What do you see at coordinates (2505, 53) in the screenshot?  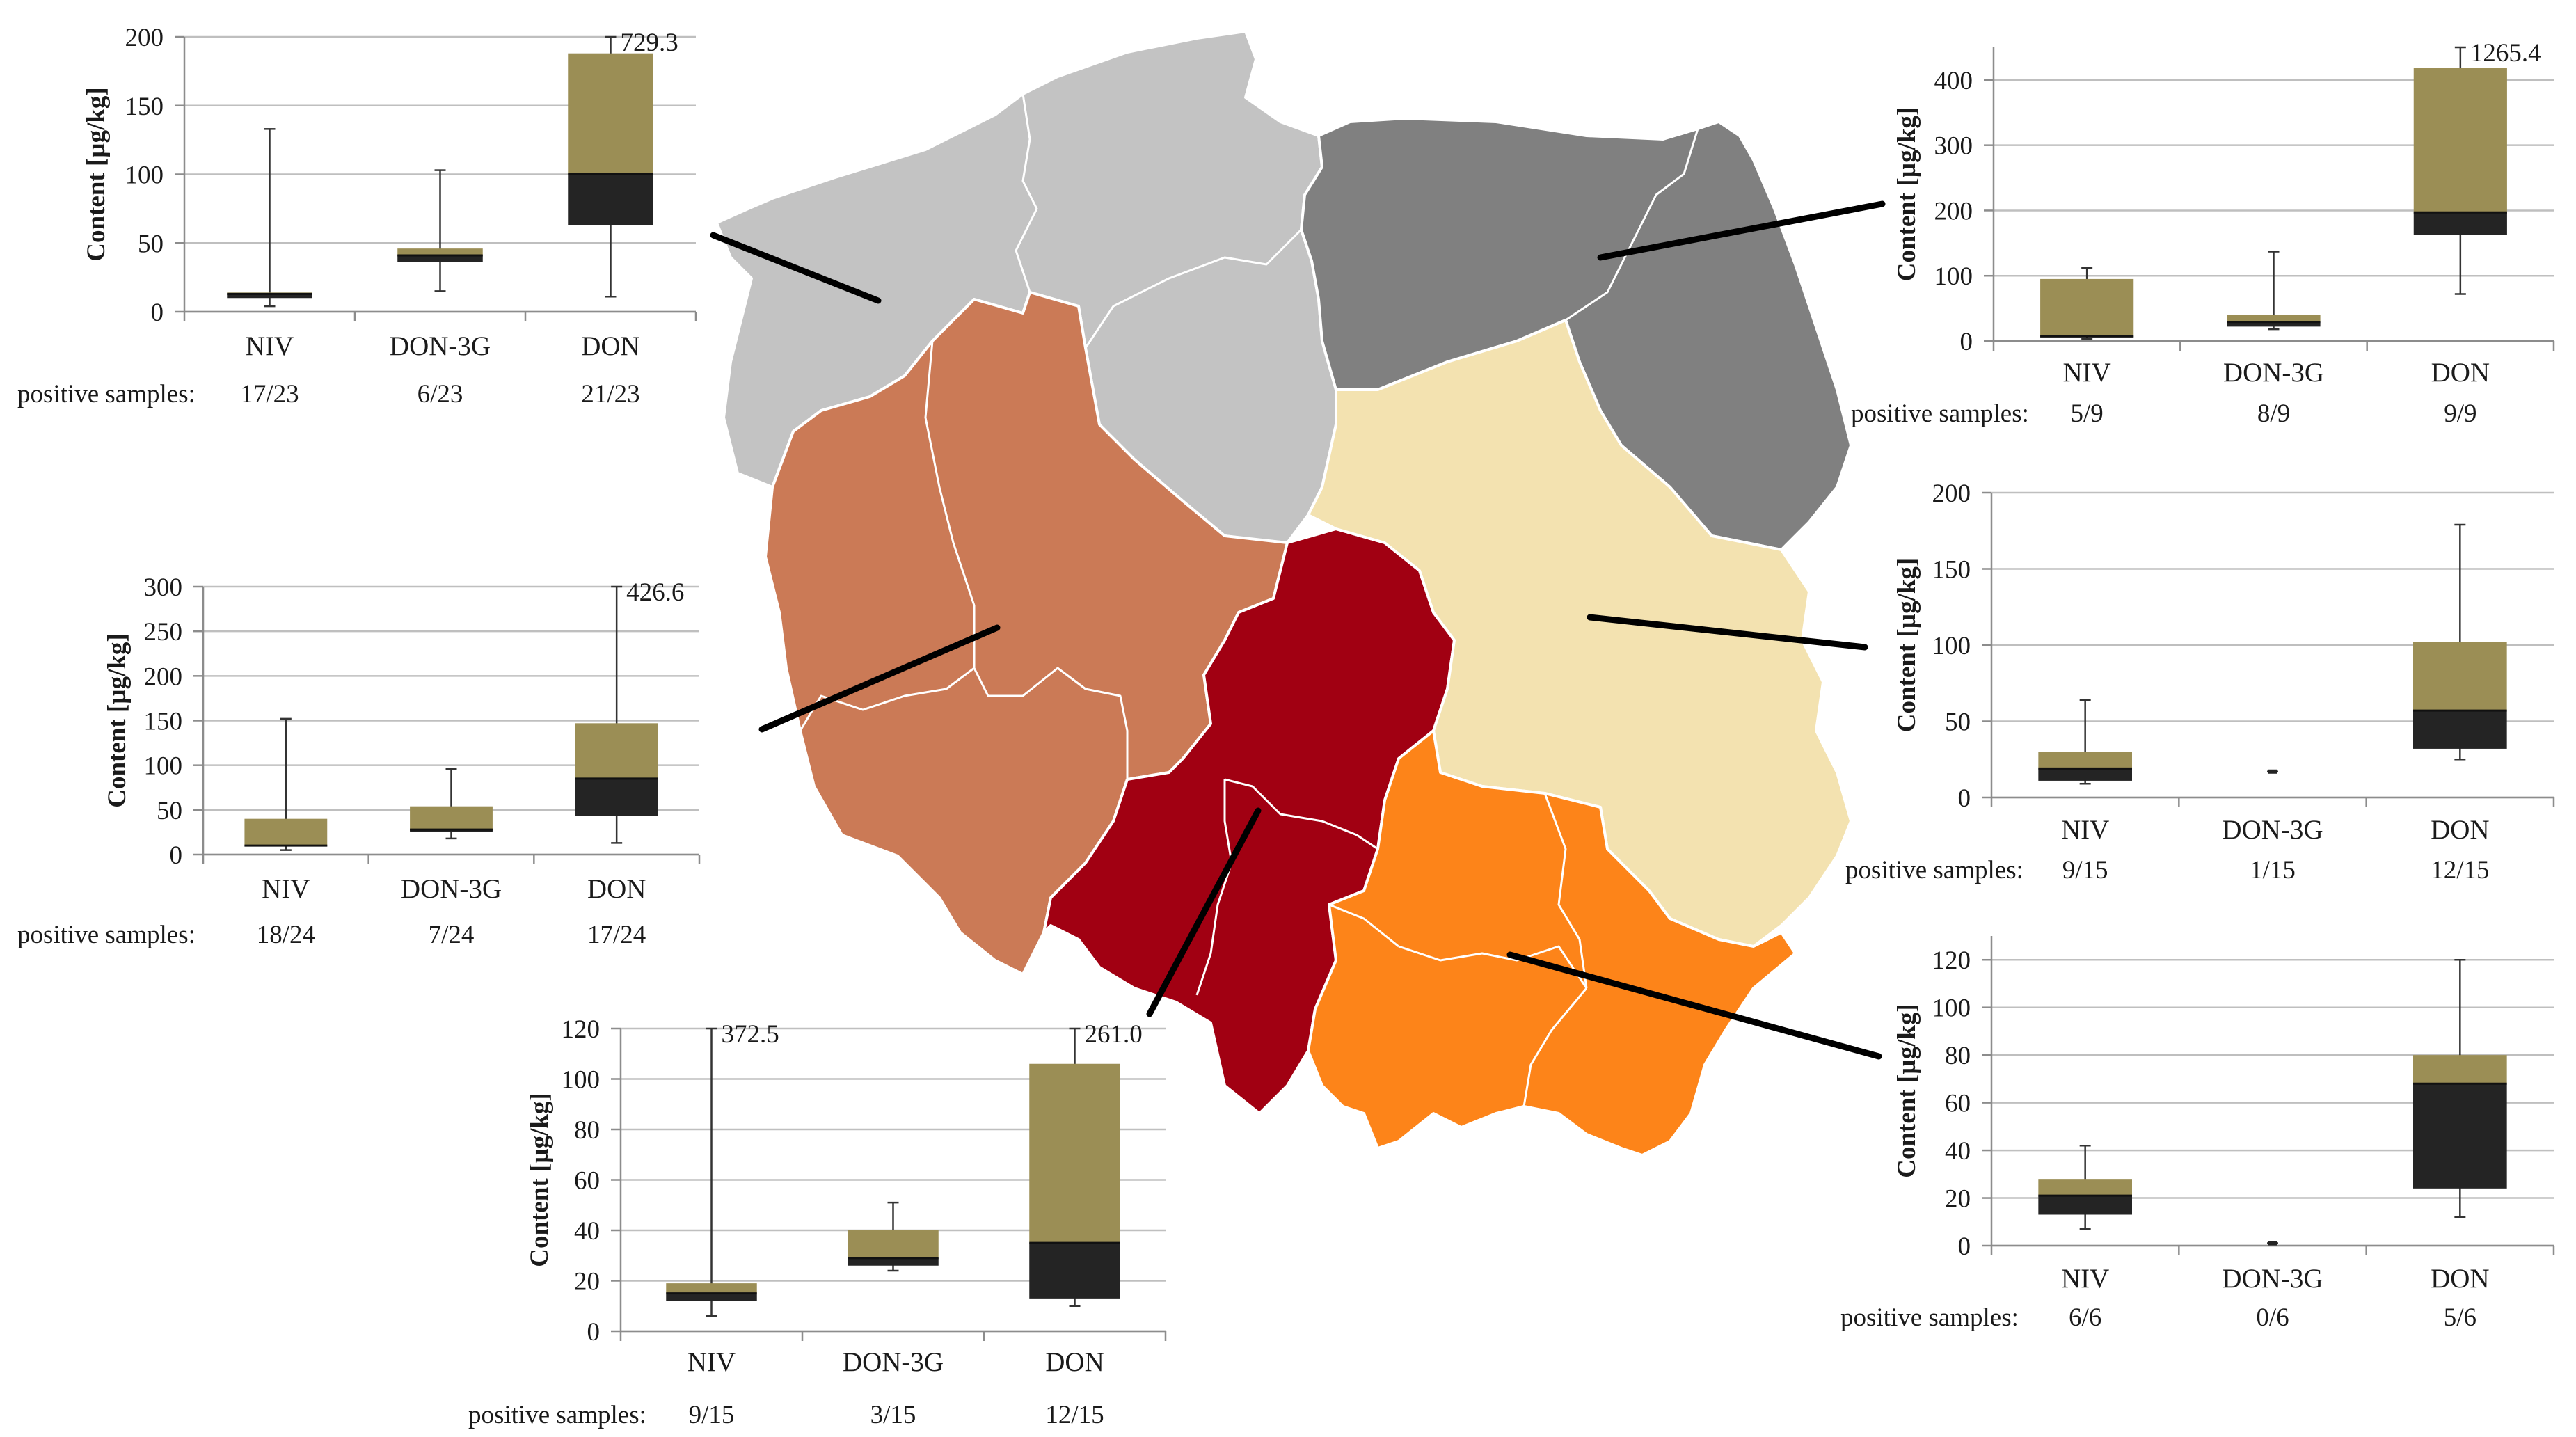 I see `max-value-label: 1265.4` at bounding box center [2505, 53].